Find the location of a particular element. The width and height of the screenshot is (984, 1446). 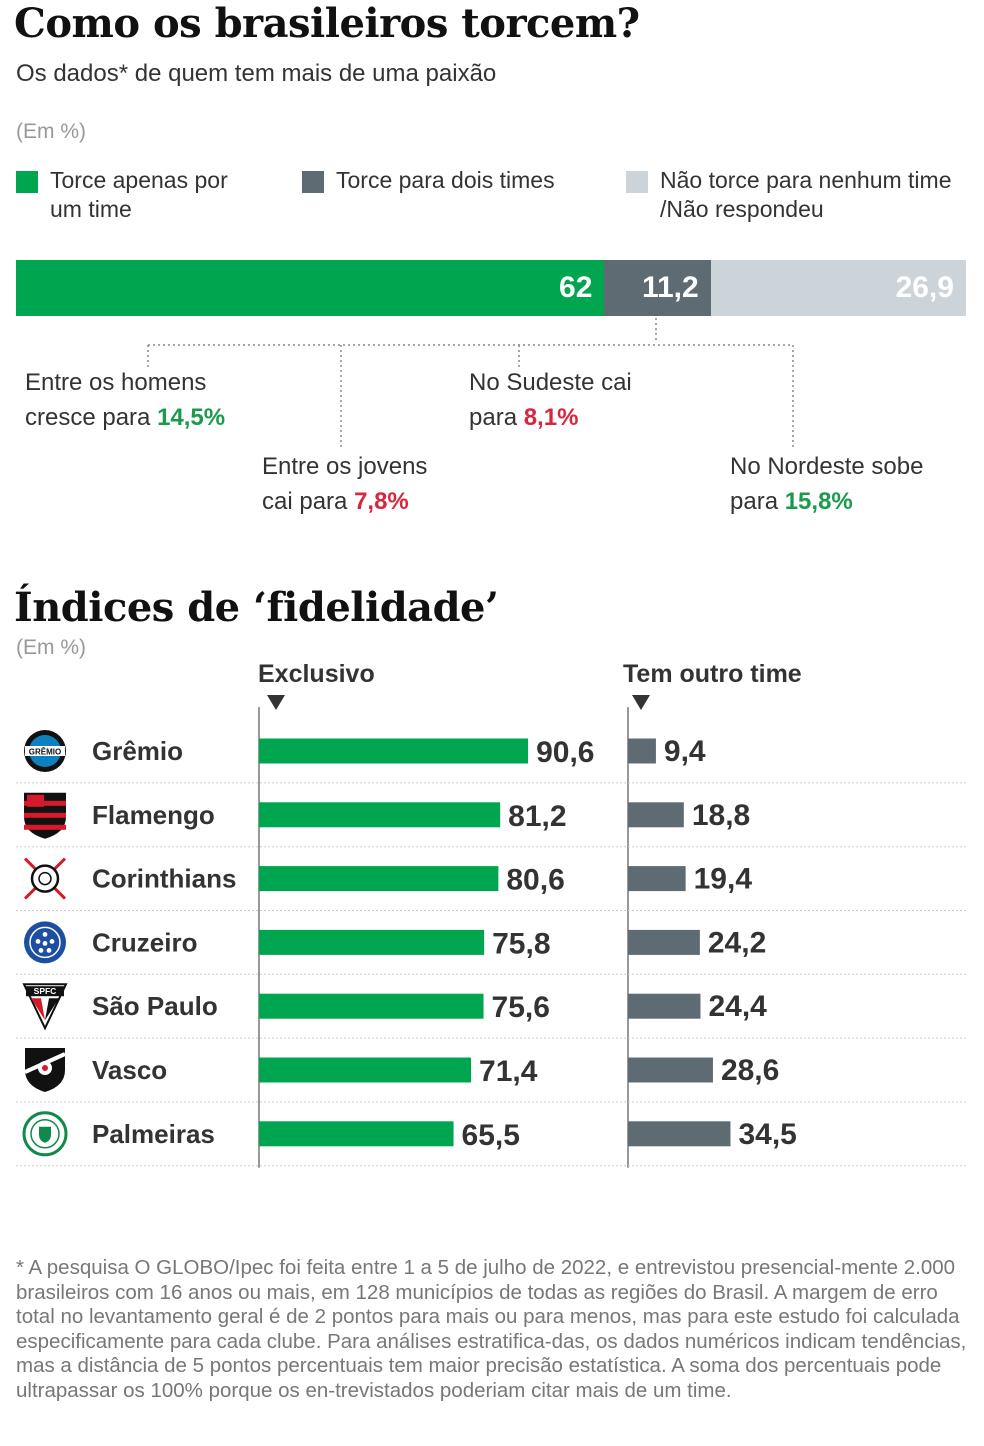

annotation-connectors is located at coordinates (470, 383).